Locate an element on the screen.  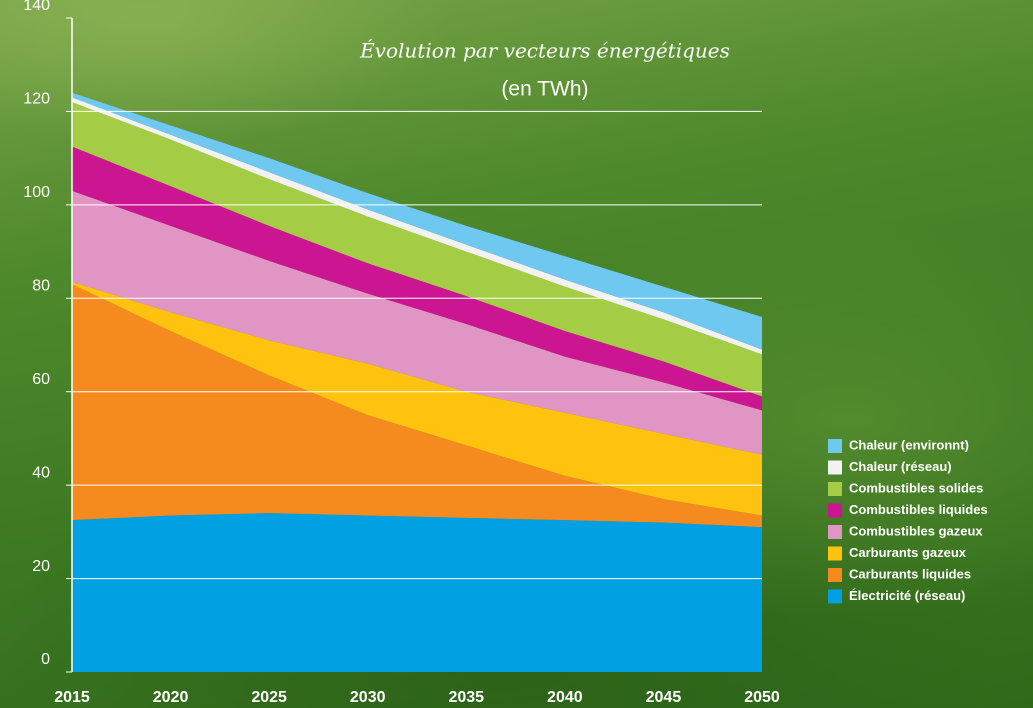
y-tick-label: 0 is located at coordinates (45, 659).